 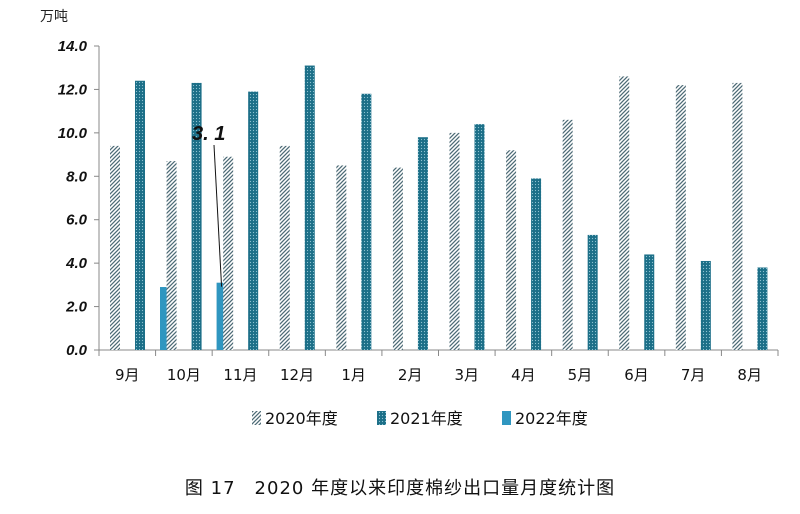 I want to click on x-tick-label: 10月, so click(x=184, y=375).